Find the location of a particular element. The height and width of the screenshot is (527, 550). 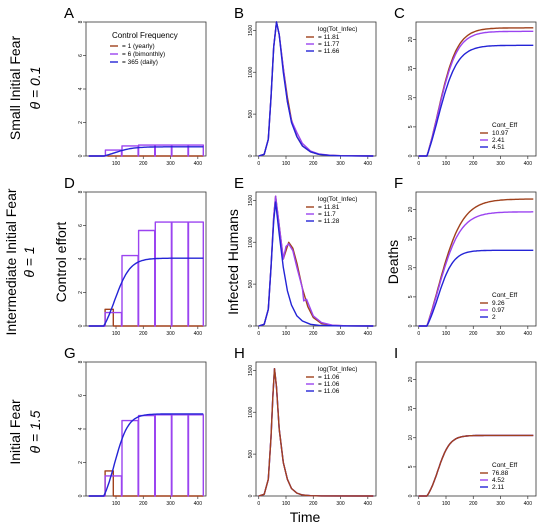

row-label-3-line2: θ = 1.5 is located at coordinates (35, 431).